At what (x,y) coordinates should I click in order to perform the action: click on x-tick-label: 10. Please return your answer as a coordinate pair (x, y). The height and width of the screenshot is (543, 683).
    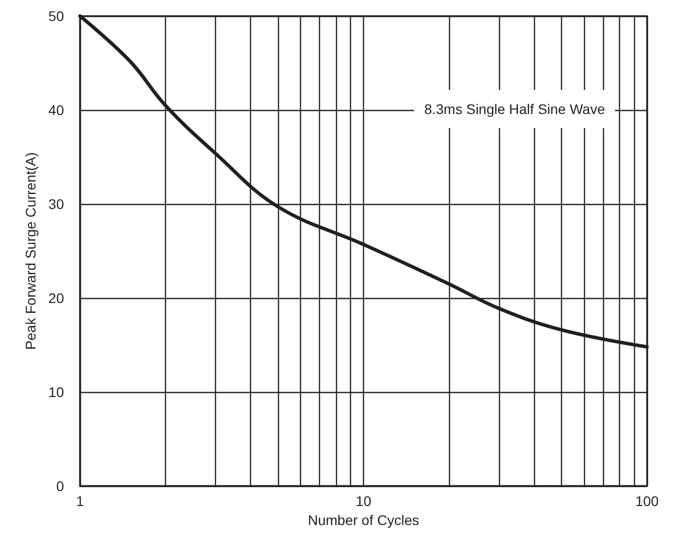
    Looking at the image, I should click on (364, 501).